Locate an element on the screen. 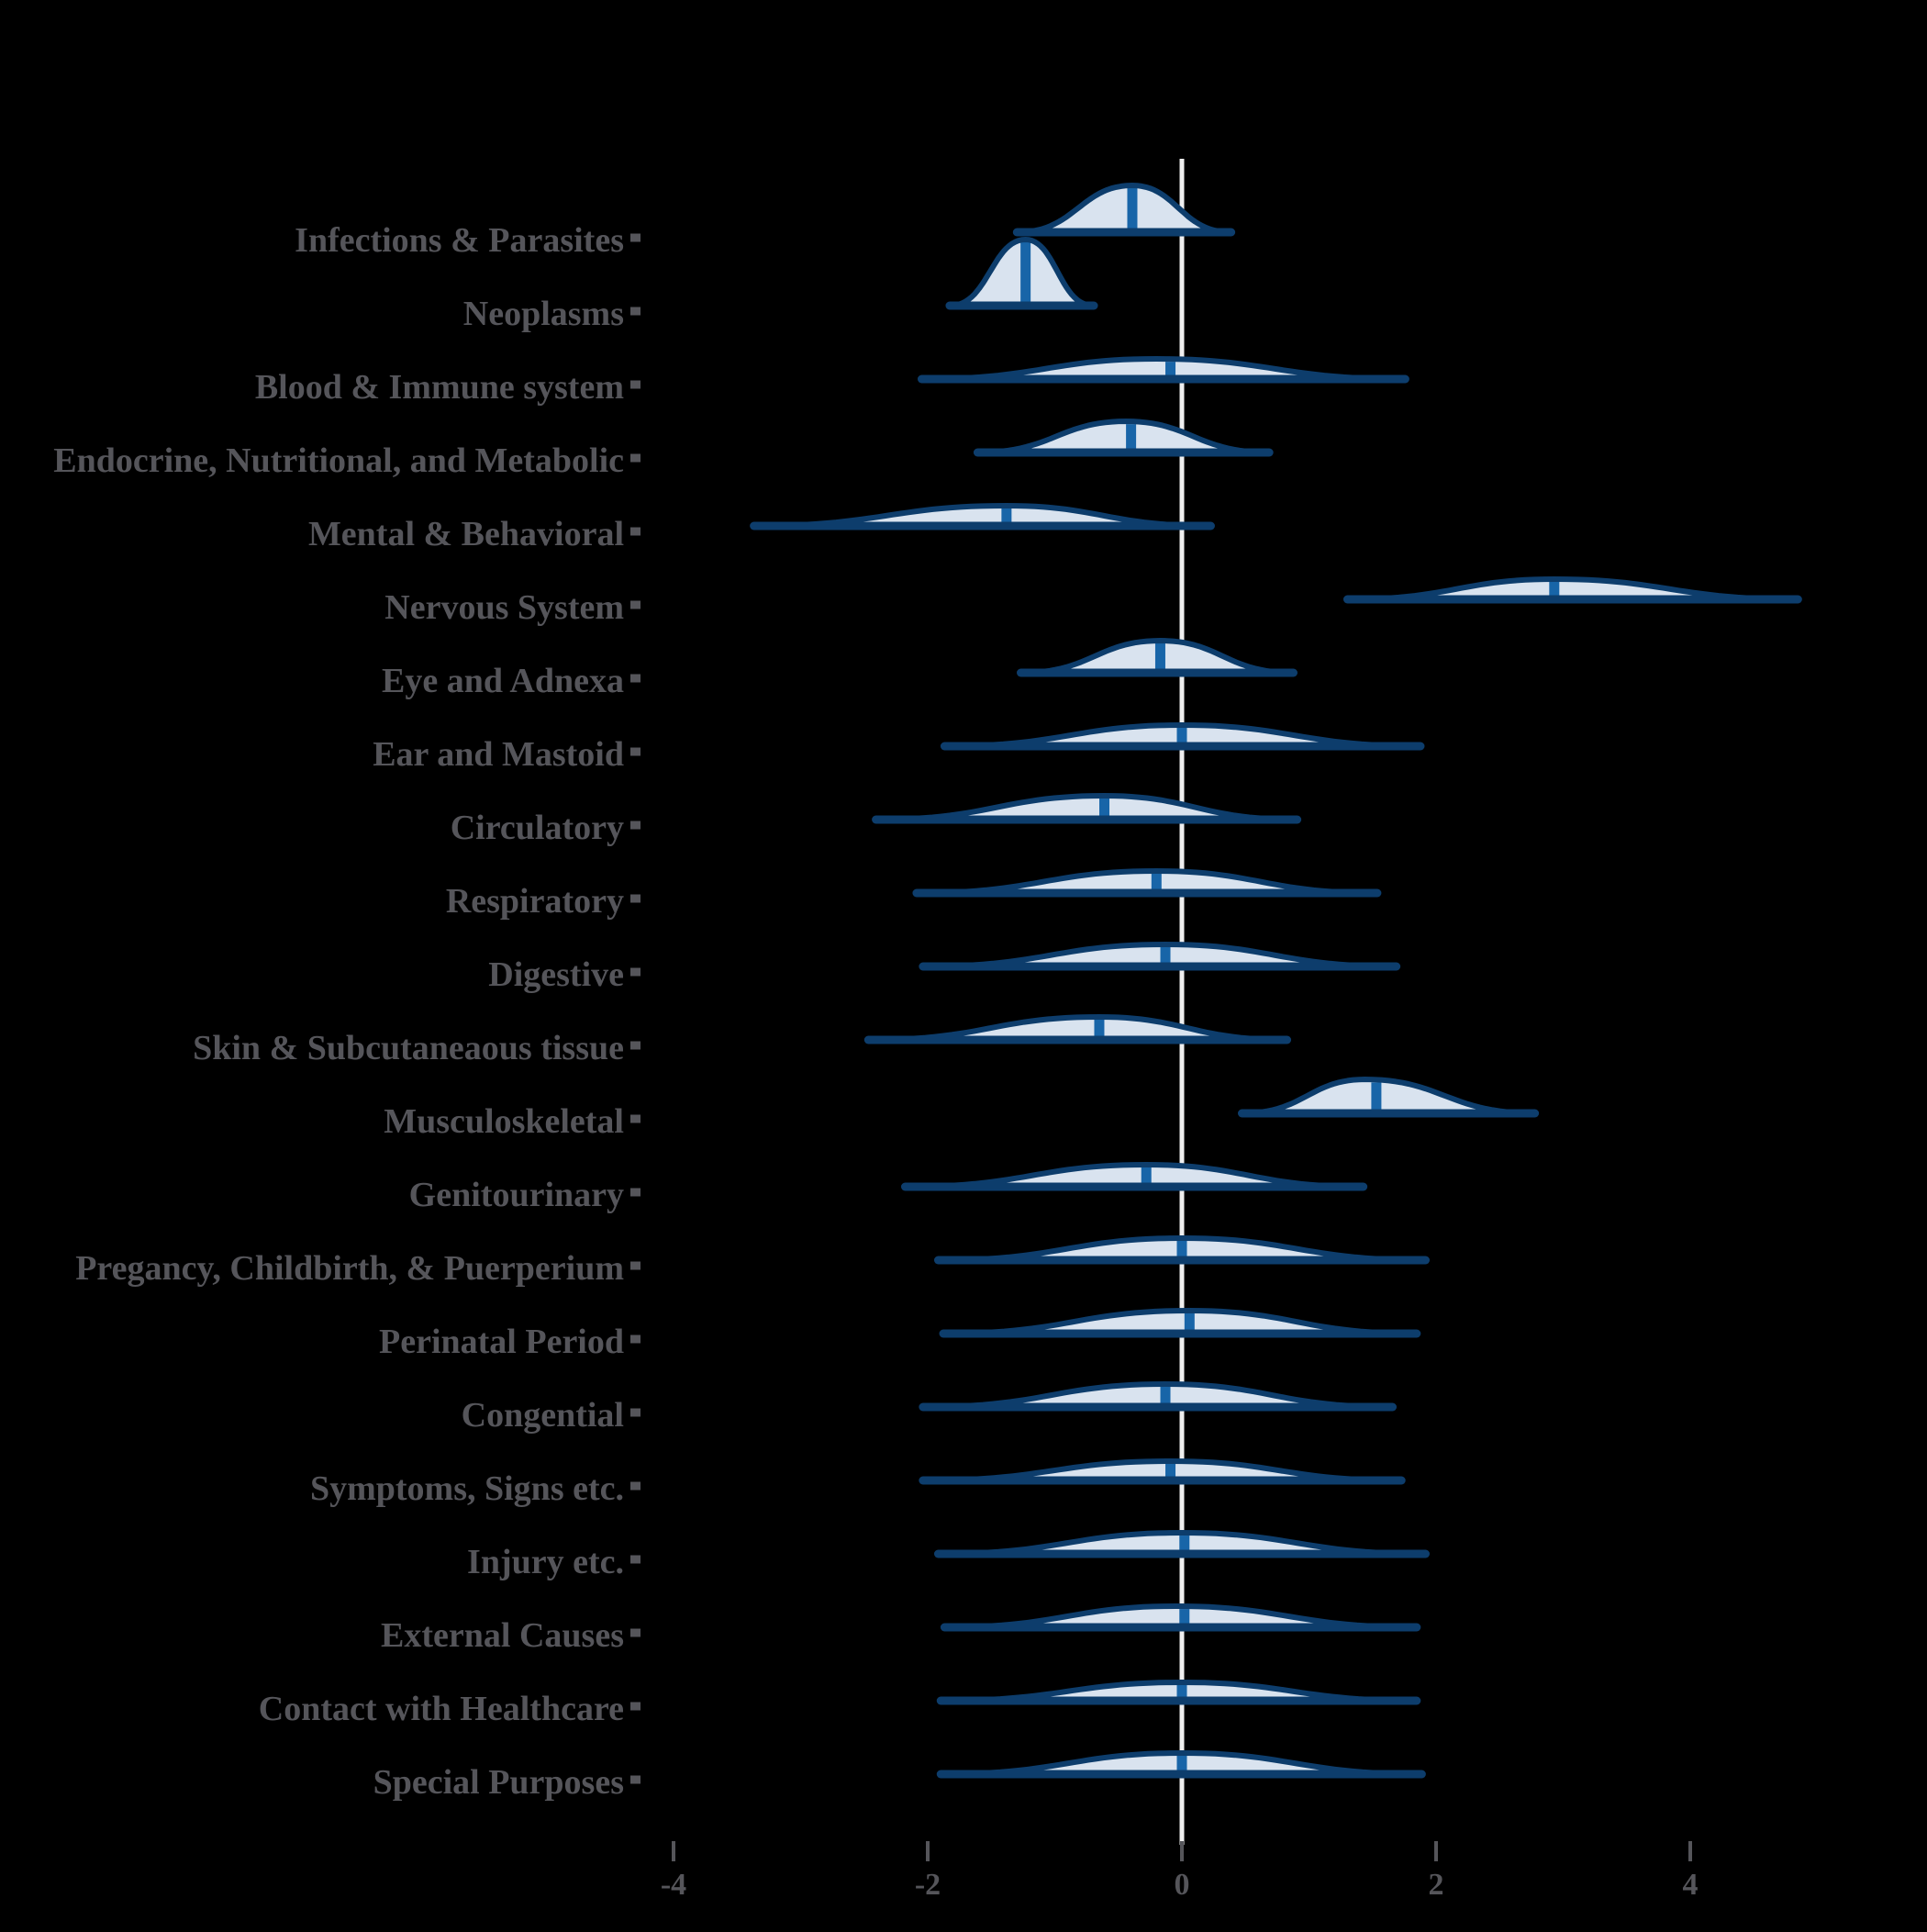  category-label: Mental & Behavioral is located at coordinates (466, 534).